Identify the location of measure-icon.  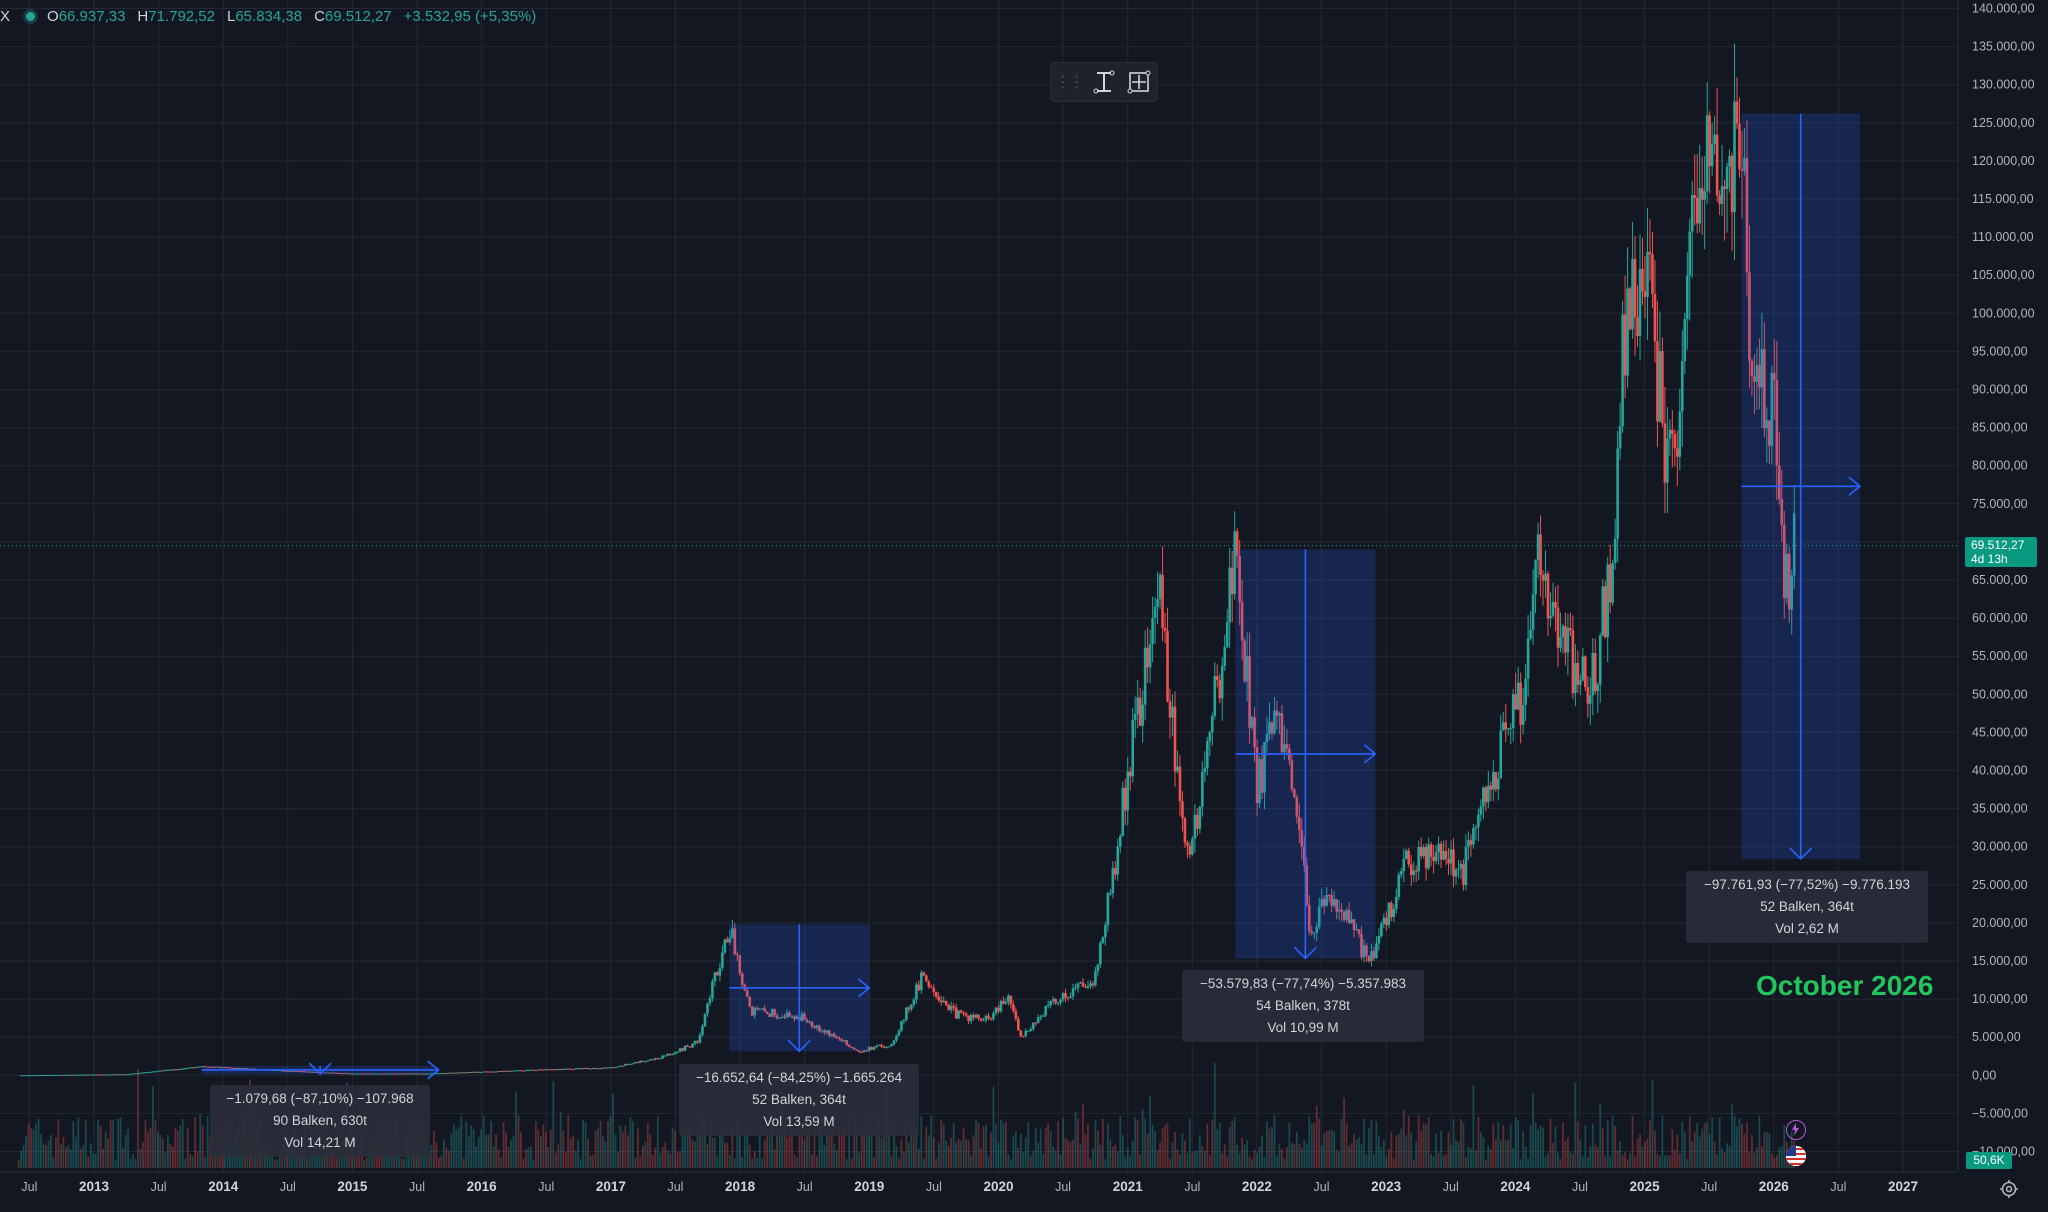
(1139, 82).